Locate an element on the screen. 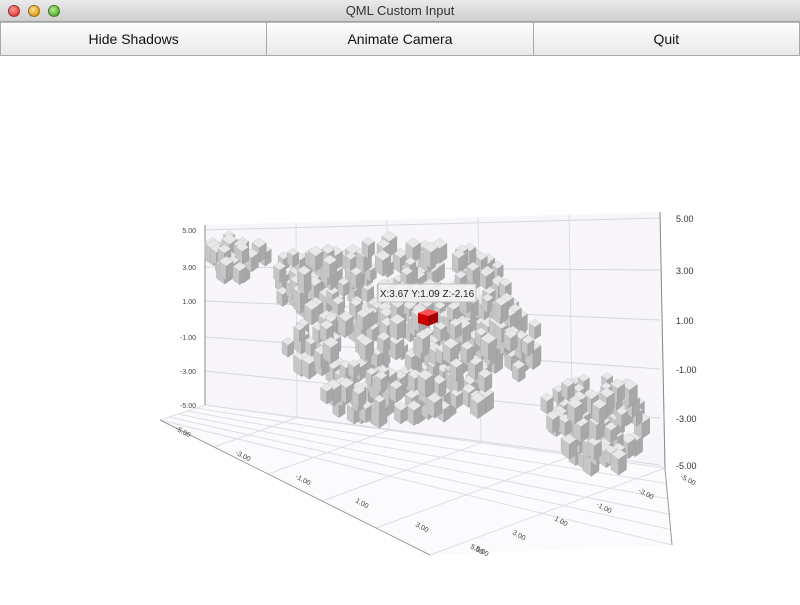 The width and height of the screenshot is (800, 605). y-axis-left-labels: 5.00 3.00 1.00 -1.00 -3.00 -5.00 is located at coordinates (188, 319).